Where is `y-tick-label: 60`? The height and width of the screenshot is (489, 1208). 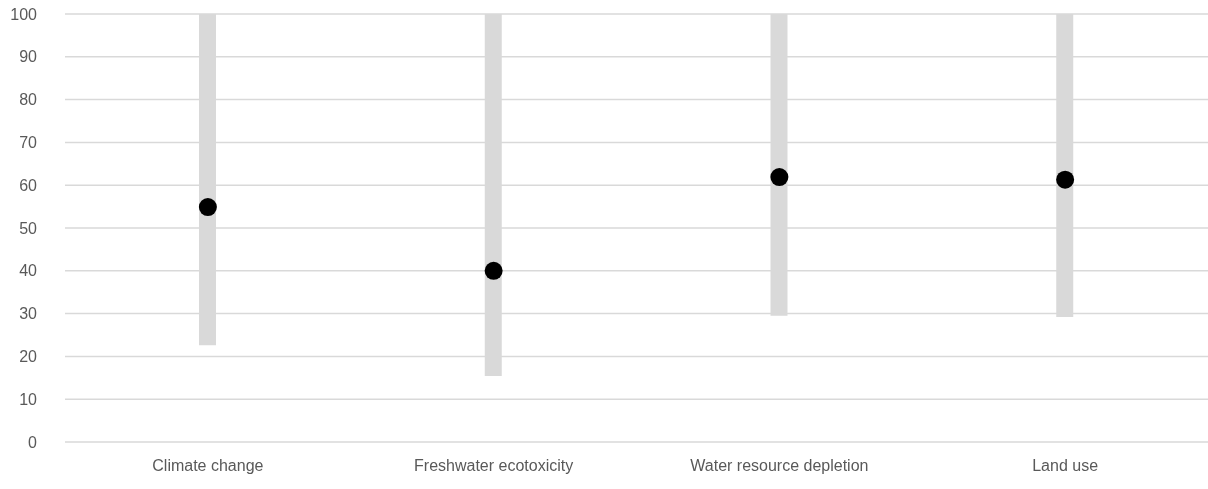 y-tick-label: 60 is located at coordinates (28, 185).